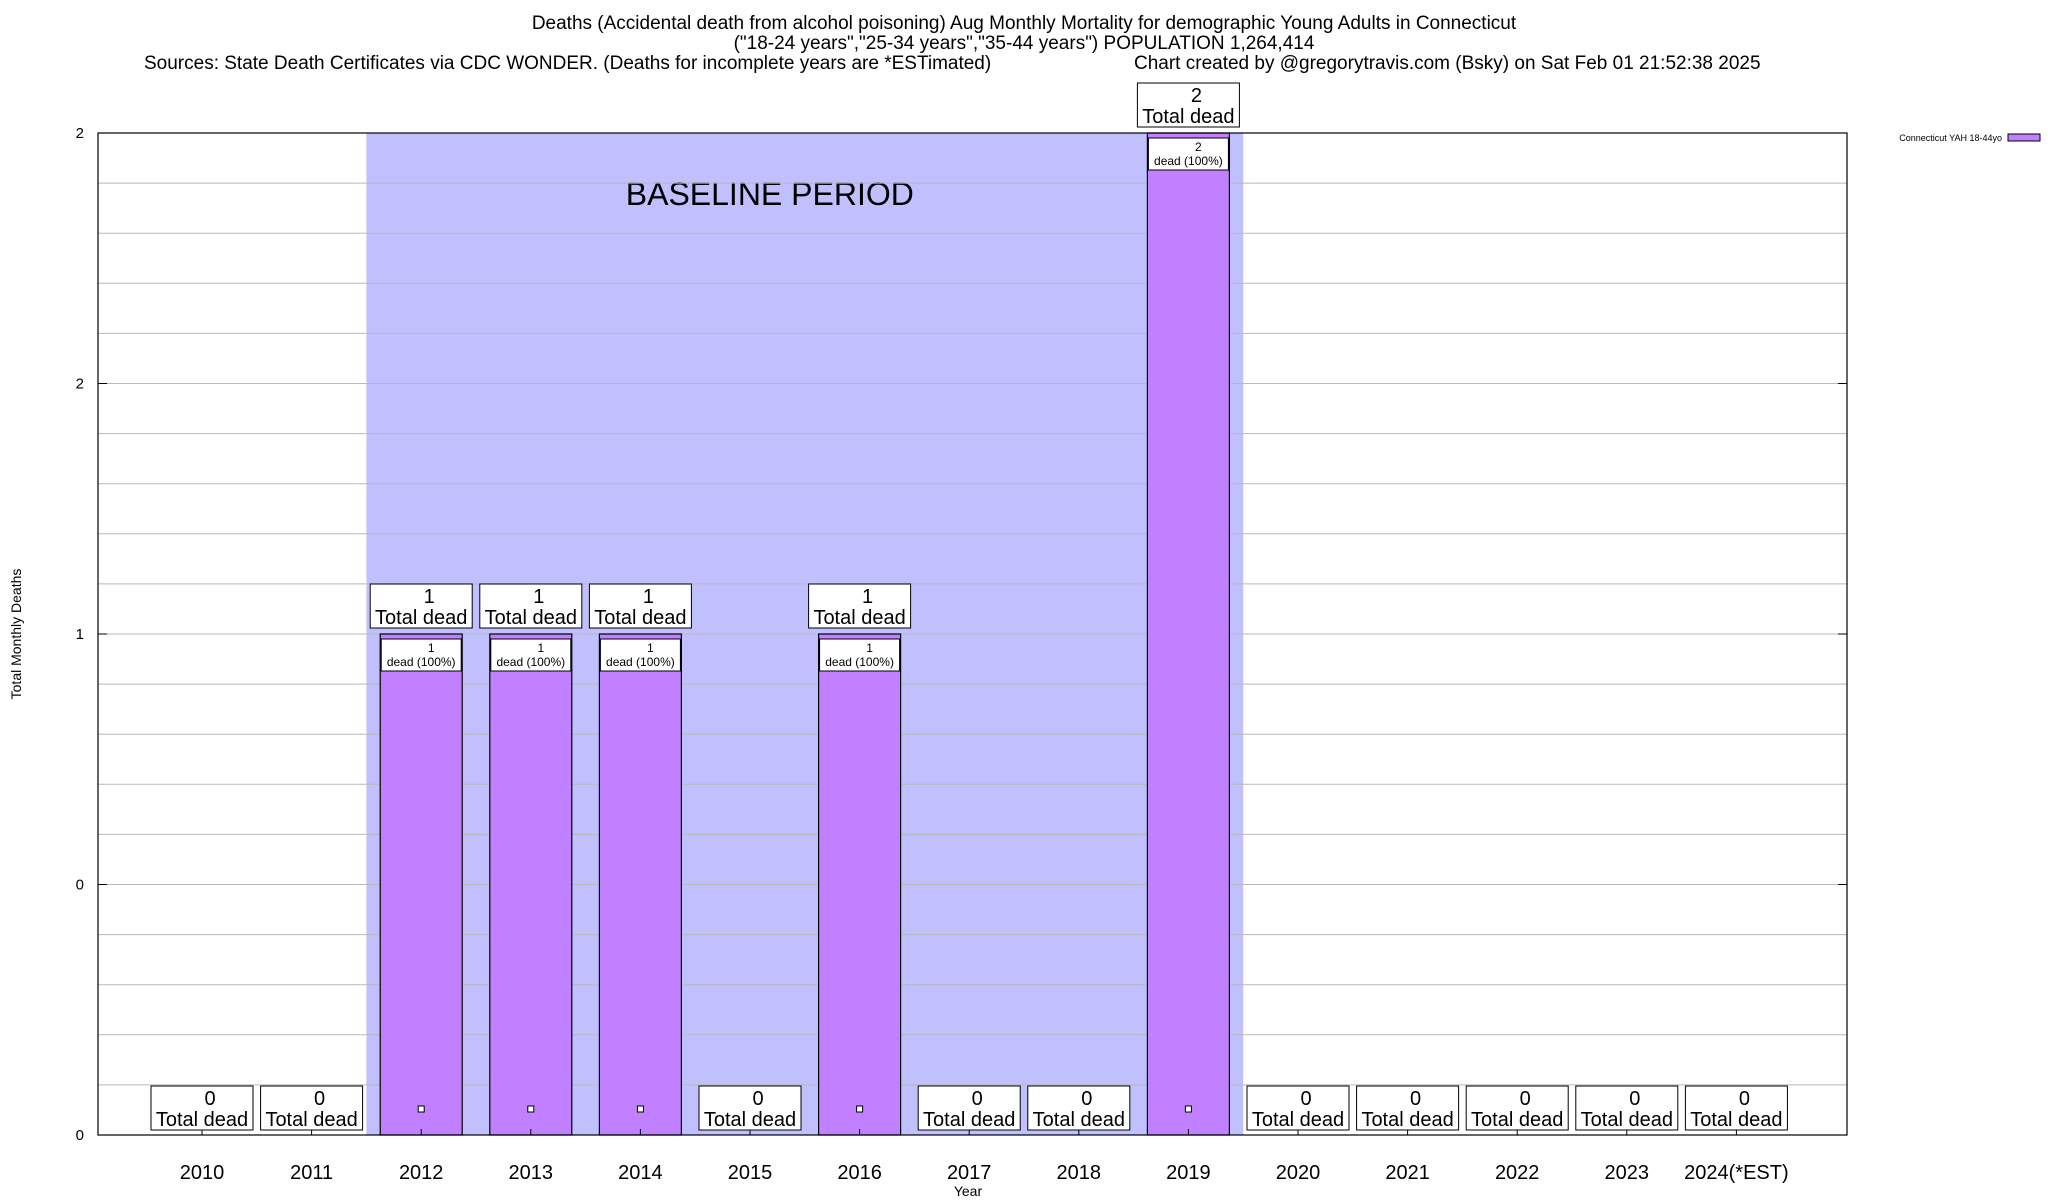 This screenshot has height=1200, width=2048. Describe the element at coordinates (1198, 147) in the screenshot. I see `inner-label-value: 2` at that location.